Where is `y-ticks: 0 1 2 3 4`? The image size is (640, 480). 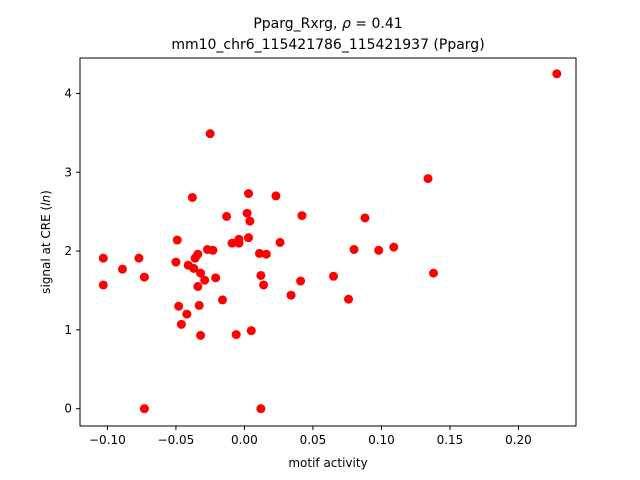
y-ticks: 0 1 2 3 4 is located at coordinates (72, 251).